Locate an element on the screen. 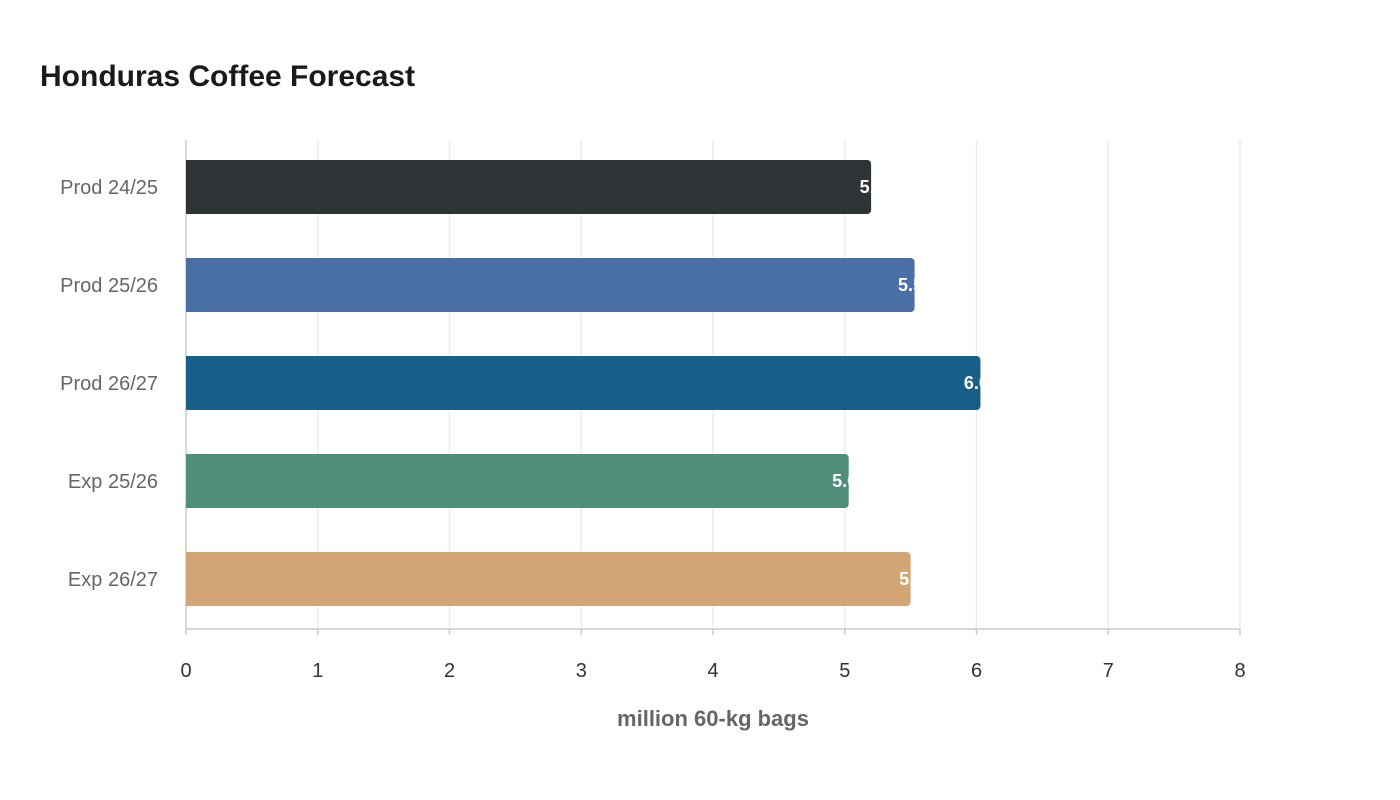  bar-value-label: 5.2 is located at coordinates (872, 187).